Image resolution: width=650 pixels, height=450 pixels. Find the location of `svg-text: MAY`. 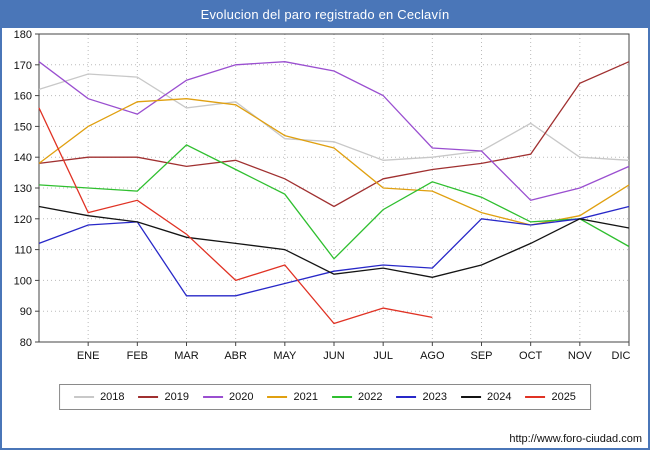

svg-text: MAY is located at coordinates (285, 356).